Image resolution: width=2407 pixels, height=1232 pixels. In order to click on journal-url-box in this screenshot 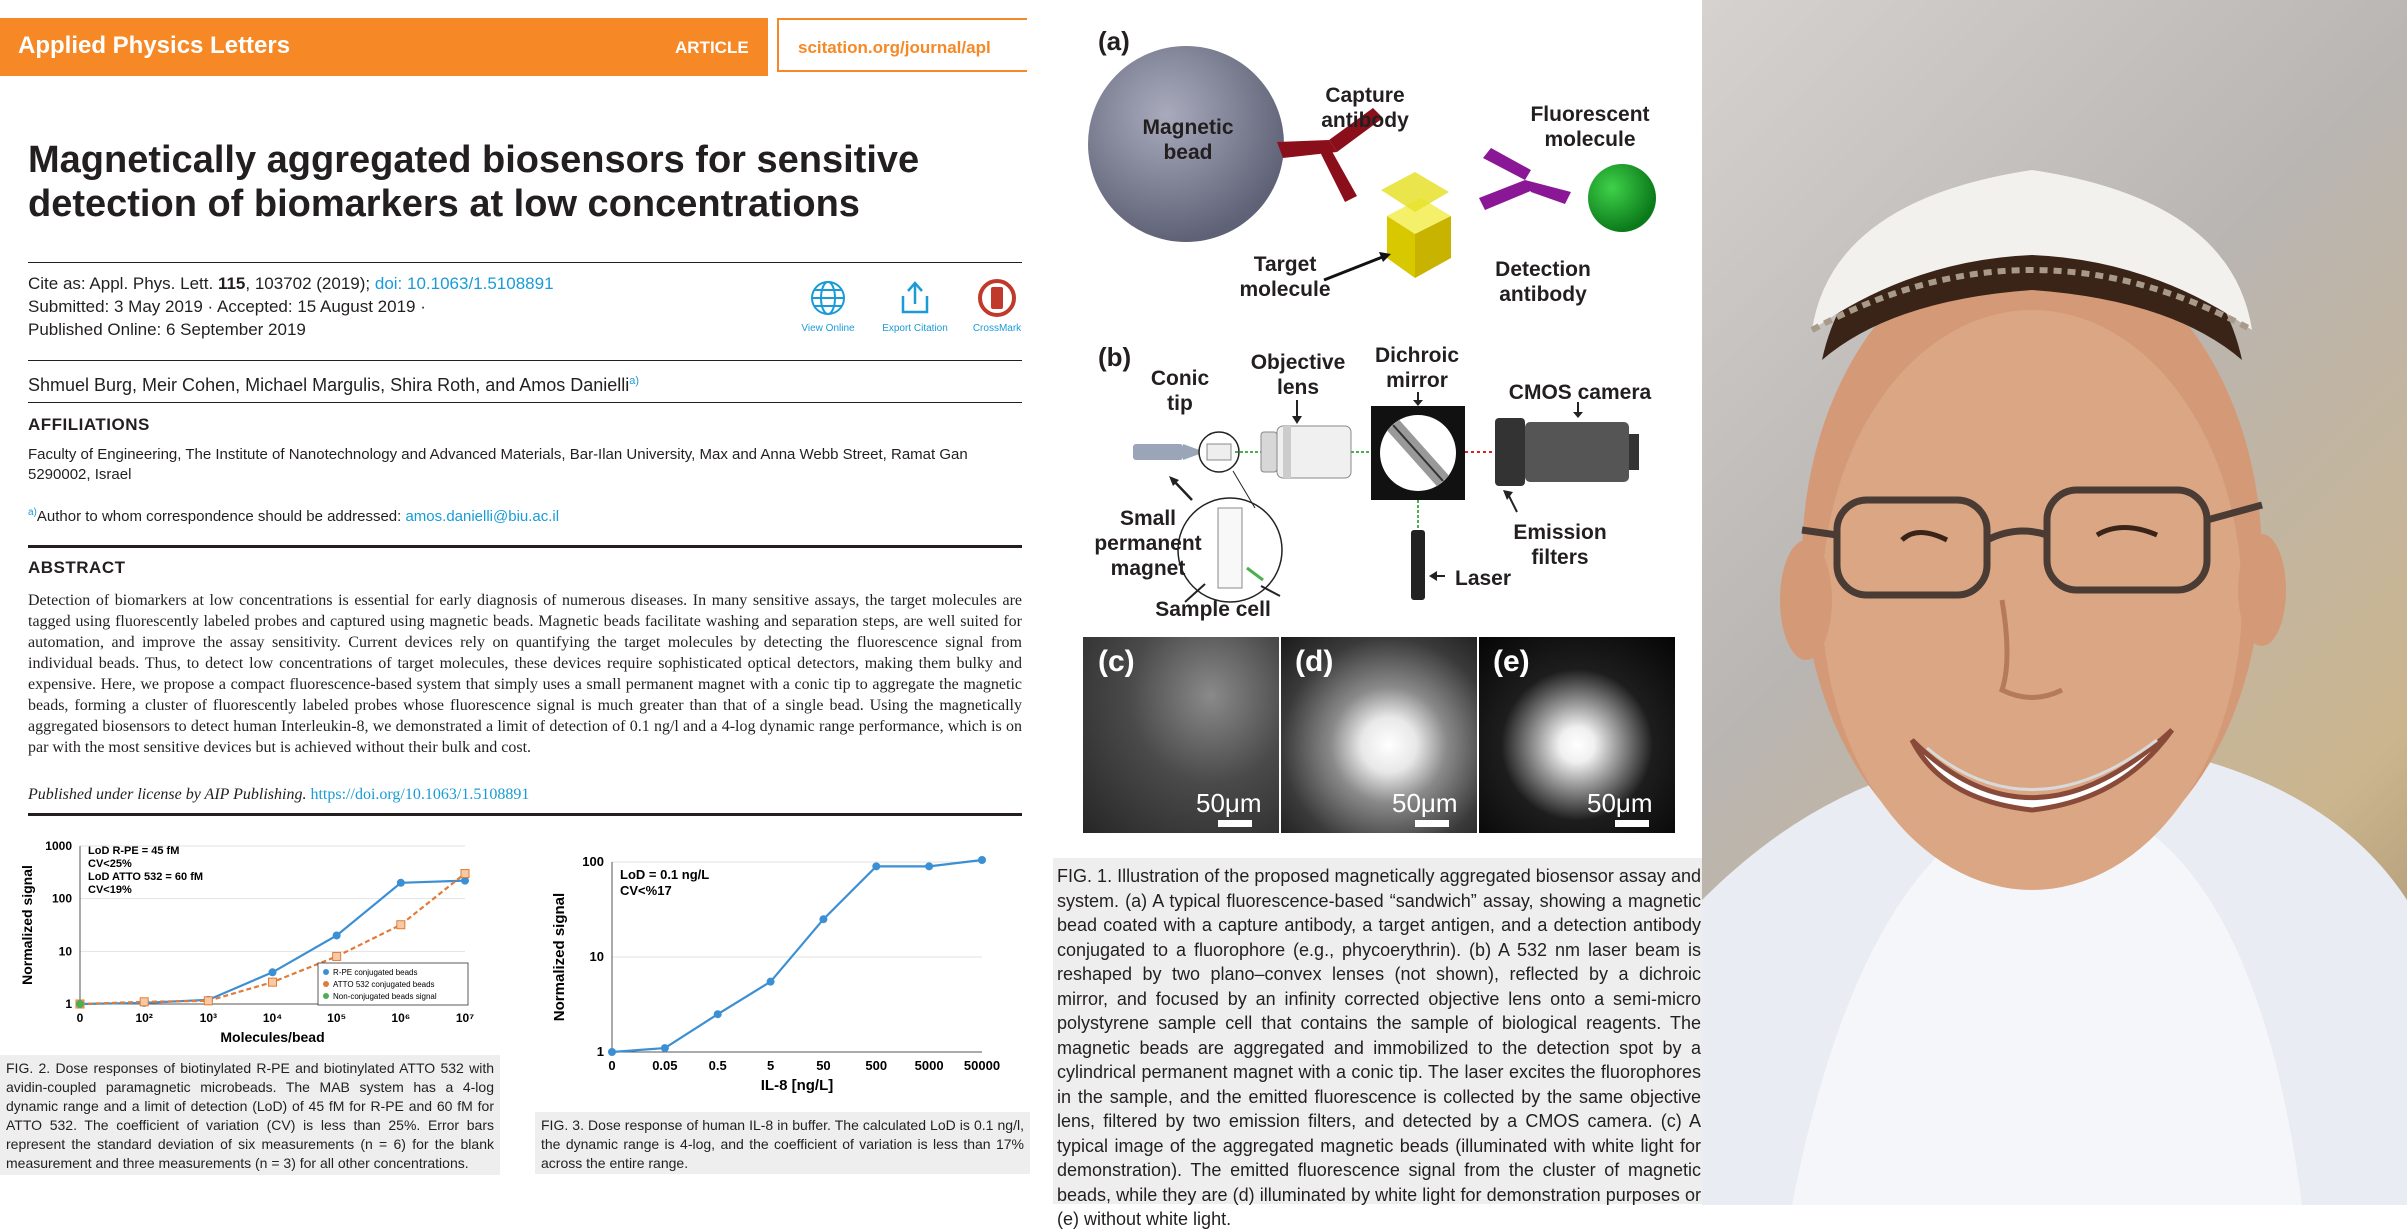, I will do `click(902, 45)`.